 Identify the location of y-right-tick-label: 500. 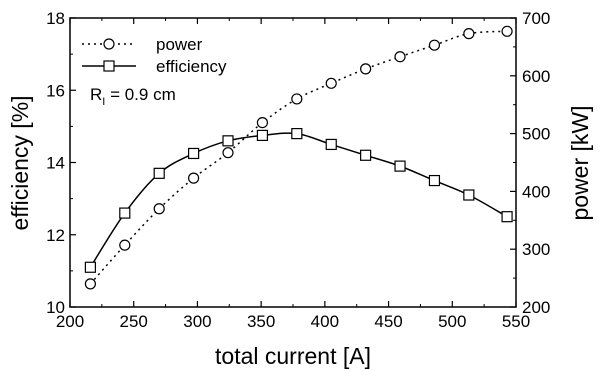
(536, 134).